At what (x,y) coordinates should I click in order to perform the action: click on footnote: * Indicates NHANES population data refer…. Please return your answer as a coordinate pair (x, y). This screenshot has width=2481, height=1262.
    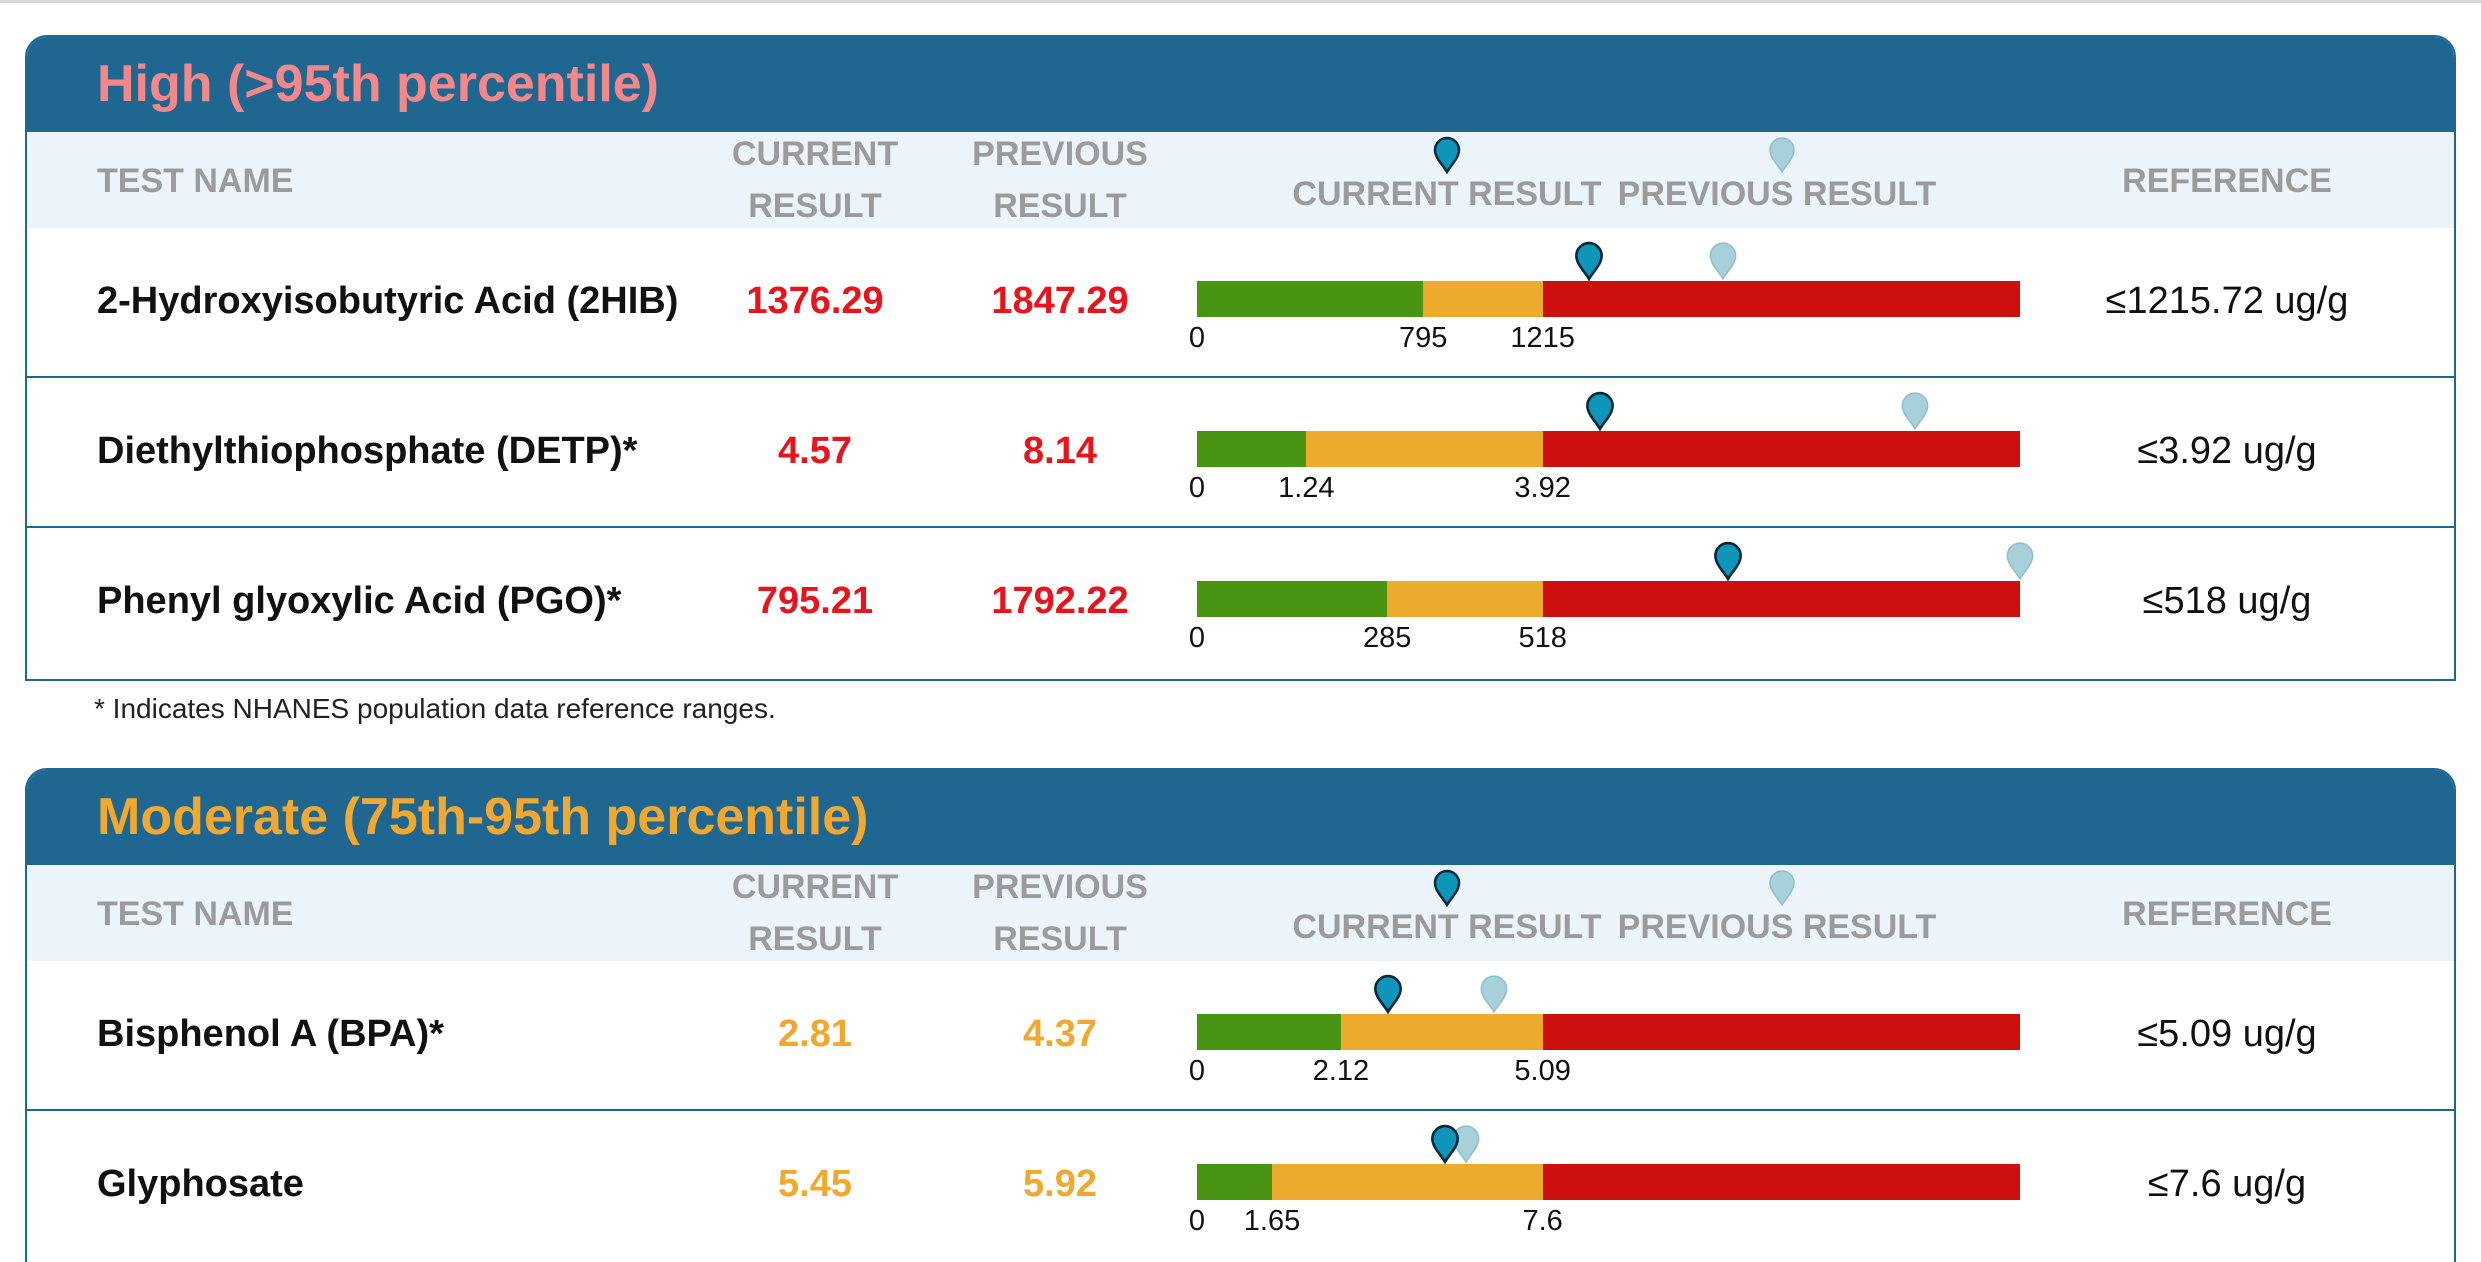
    Looking at the image, I should click on (435, 708).